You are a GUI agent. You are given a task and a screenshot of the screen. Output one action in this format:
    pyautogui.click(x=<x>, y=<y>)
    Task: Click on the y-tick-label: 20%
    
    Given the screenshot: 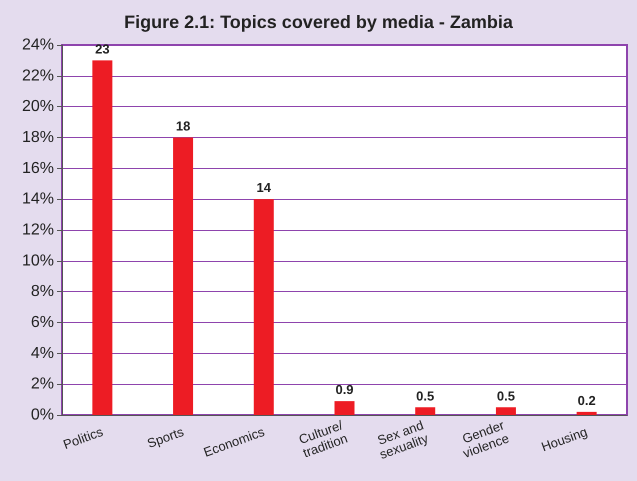 What is the action you would take?
    pyautogui.click(x=38, y=107)
    